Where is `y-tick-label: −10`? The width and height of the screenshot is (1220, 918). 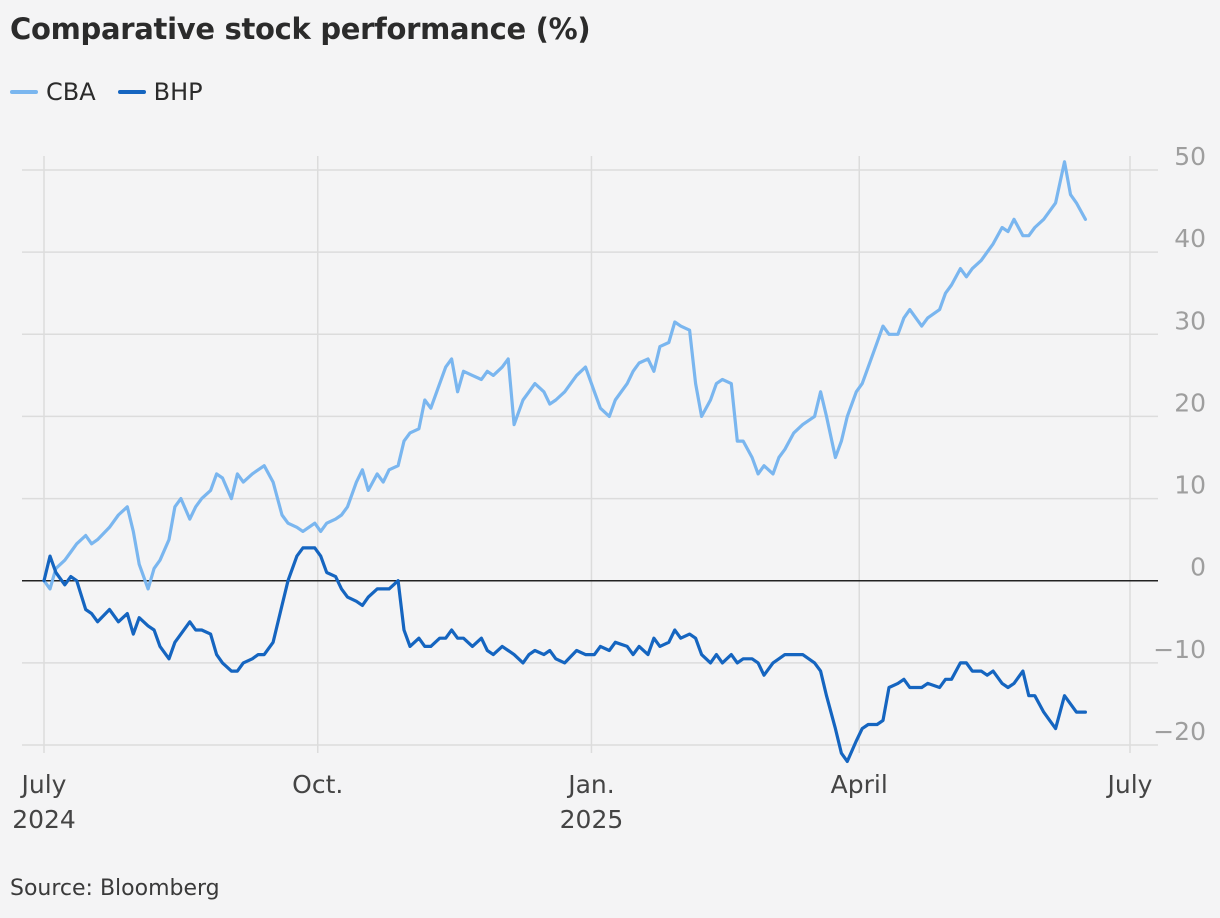
y-tick-label: −10 is located at coordinates (1179, 649).